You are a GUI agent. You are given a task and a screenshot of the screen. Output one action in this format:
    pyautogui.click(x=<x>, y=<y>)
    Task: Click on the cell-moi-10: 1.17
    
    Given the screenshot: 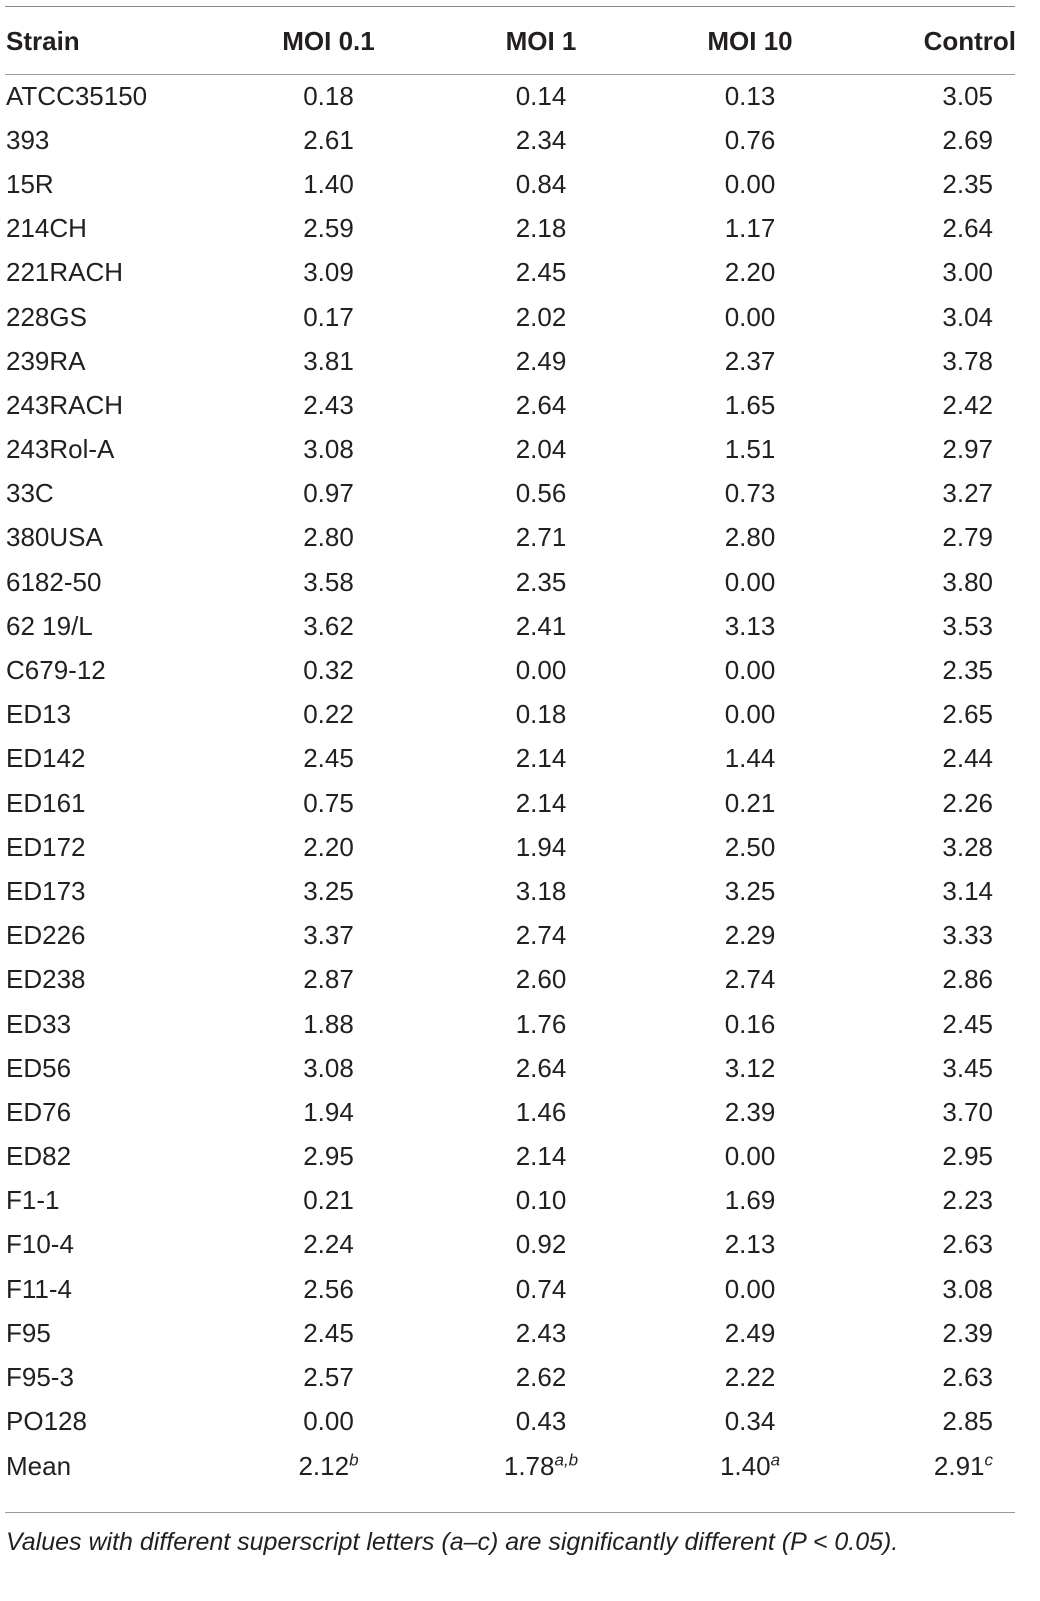 What is the action you would take?
    pyautogui.click(x=750, y=228)
    